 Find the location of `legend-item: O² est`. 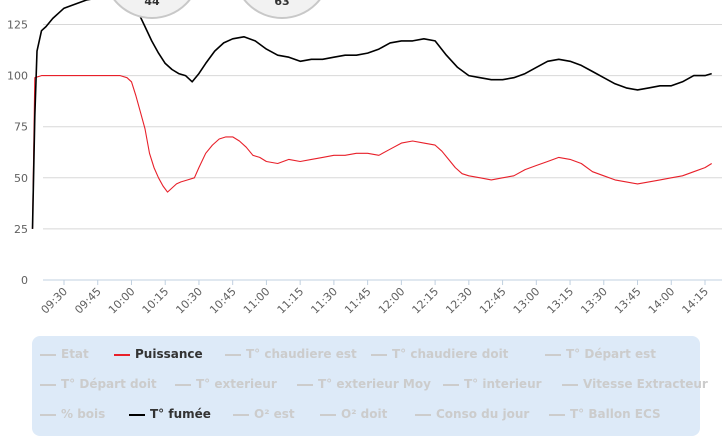

legend-item: O² est is located at coordinates (264, 414).